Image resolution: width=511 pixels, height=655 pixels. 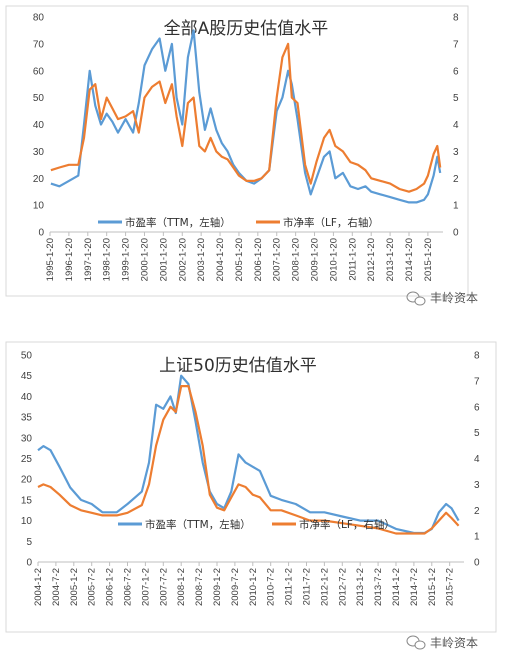 I want to click on x-tick-label: 2012-7-2, so click(x=342, y=587).